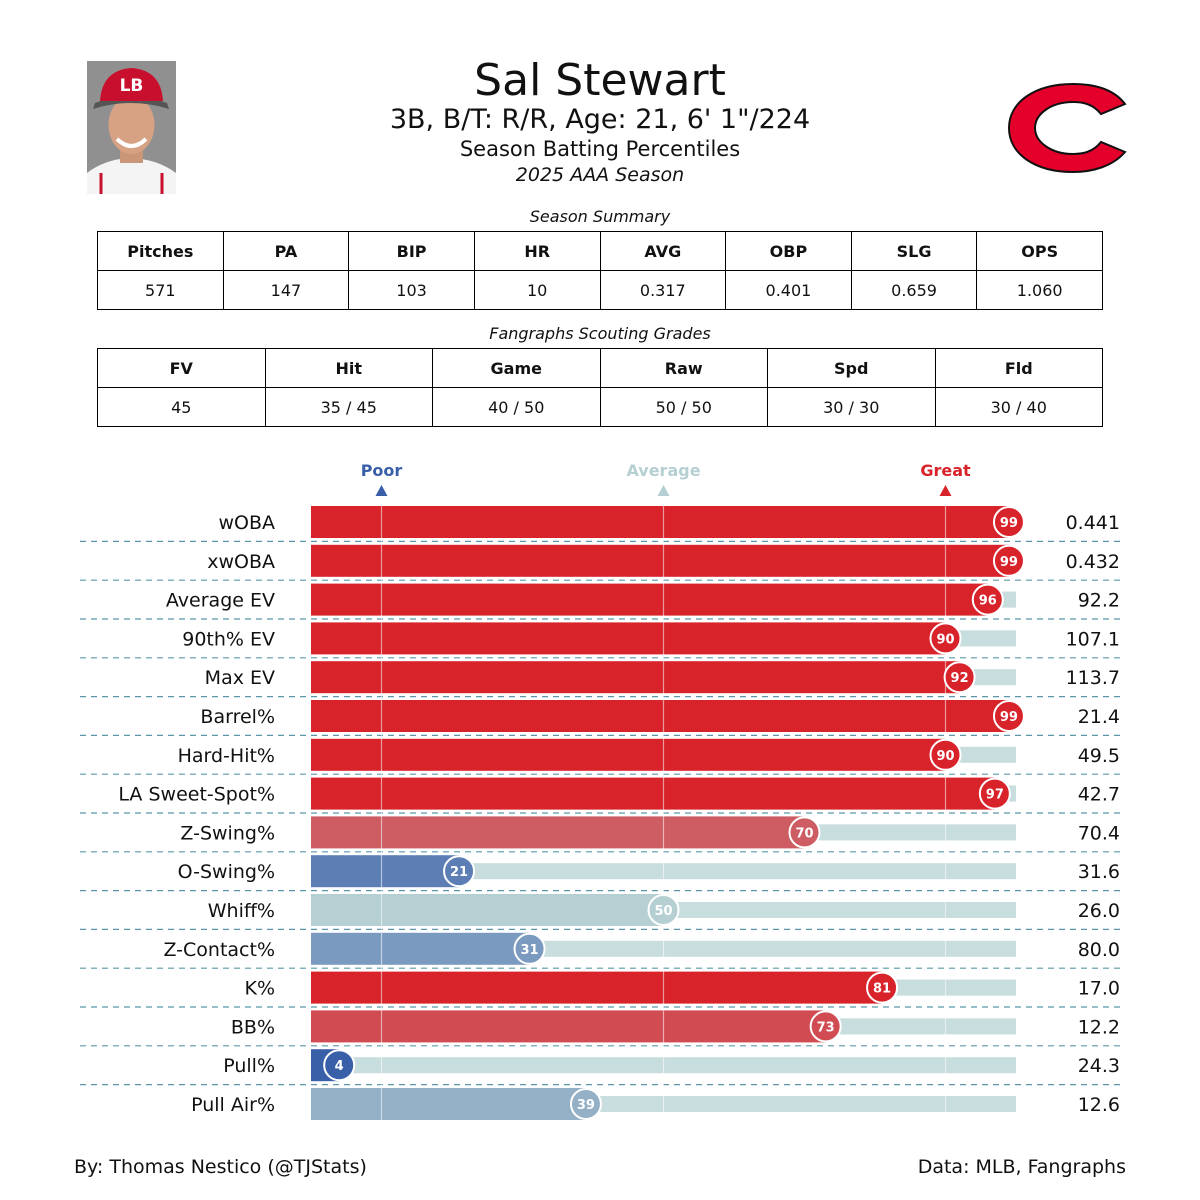  I want to click on scale-marker-average, so click(663, 490).